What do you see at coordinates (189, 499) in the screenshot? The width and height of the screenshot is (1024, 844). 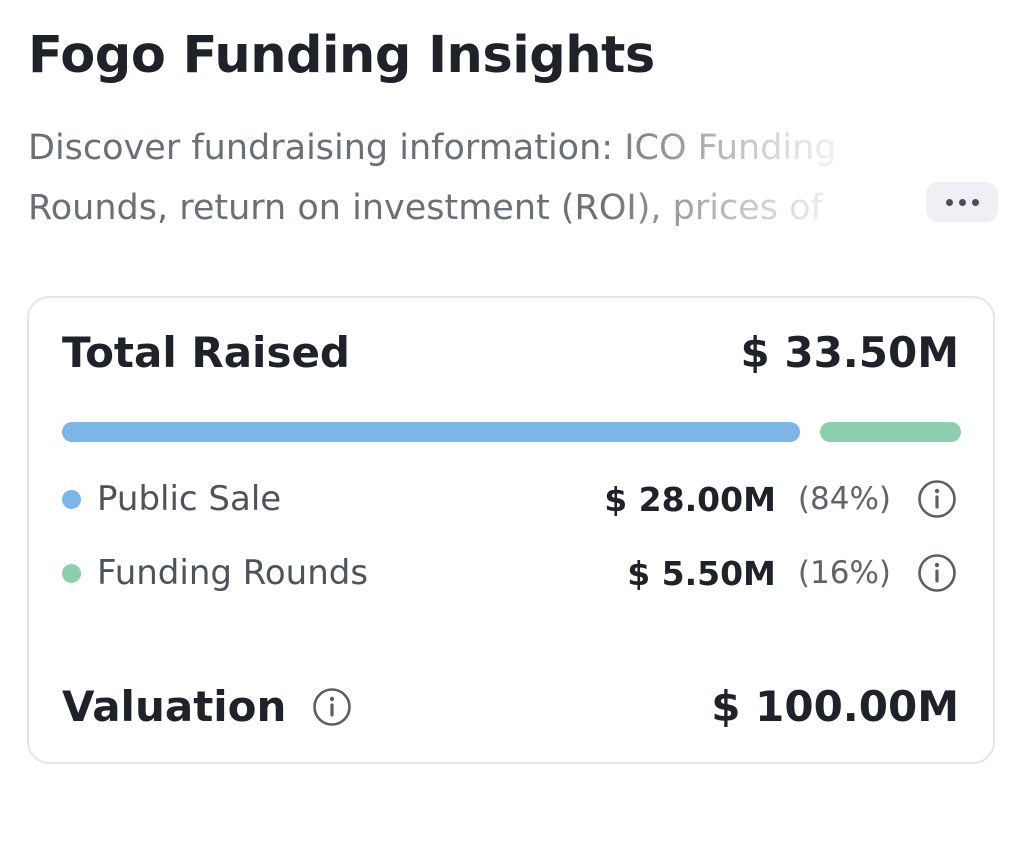 I see `public-sale-label: Public Sale` at bounding box center [189, 499].